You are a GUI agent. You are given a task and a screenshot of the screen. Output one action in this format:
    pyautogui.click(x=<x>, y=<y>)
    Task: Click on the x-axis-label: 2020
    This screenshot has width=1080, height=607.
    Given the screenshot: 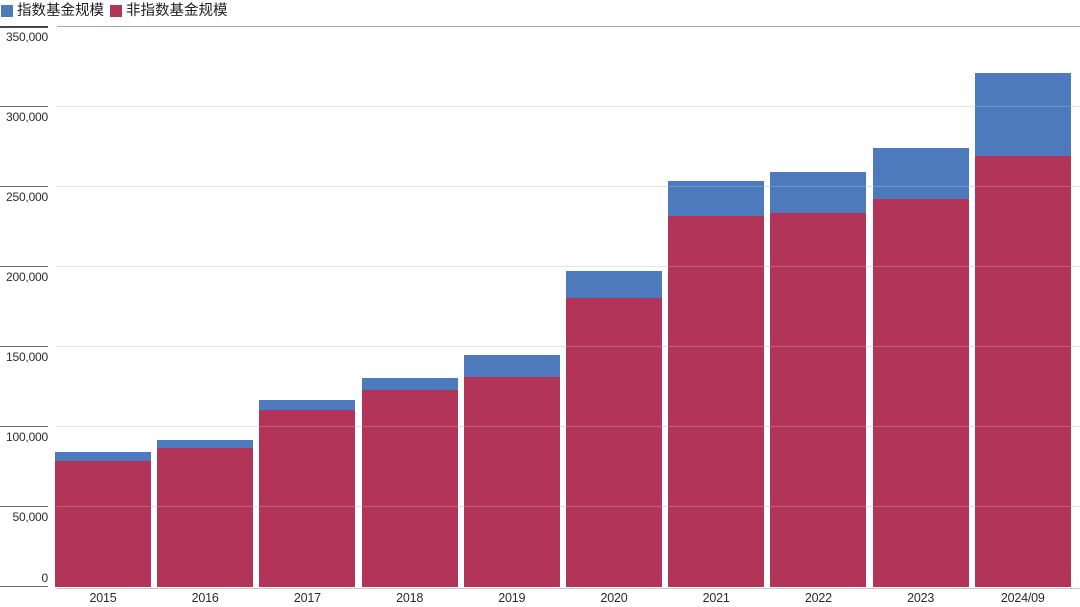 What is the action you would take?
    pyautogui.click(x=614, y=598)
    